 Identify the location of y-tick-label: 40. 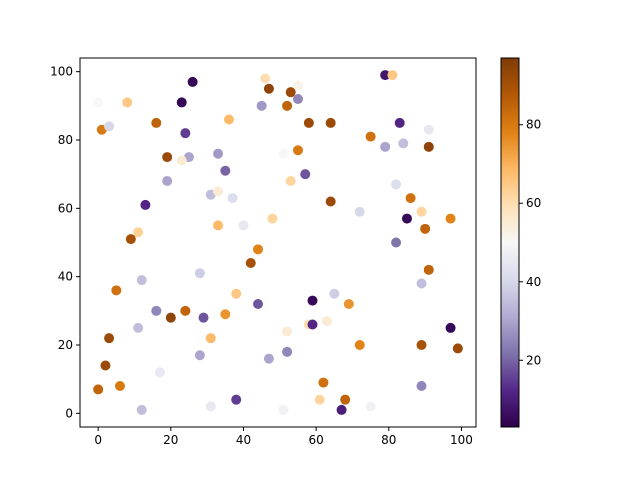
(65, 277).